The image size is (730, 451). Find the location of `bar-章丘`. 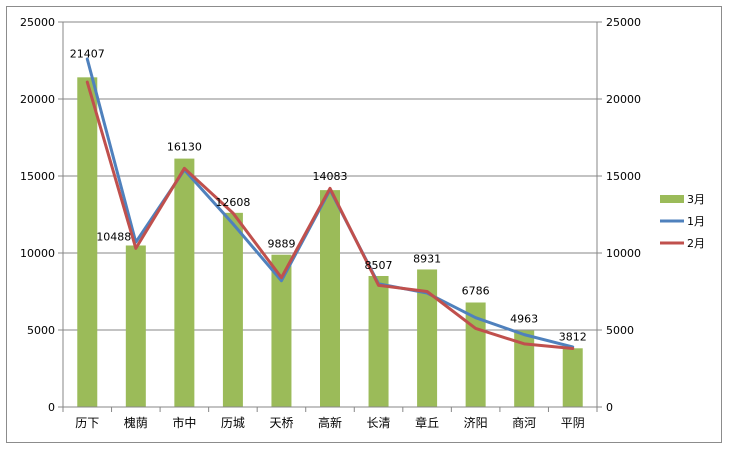

bar-章丘 is located at coordinates (427, 338).